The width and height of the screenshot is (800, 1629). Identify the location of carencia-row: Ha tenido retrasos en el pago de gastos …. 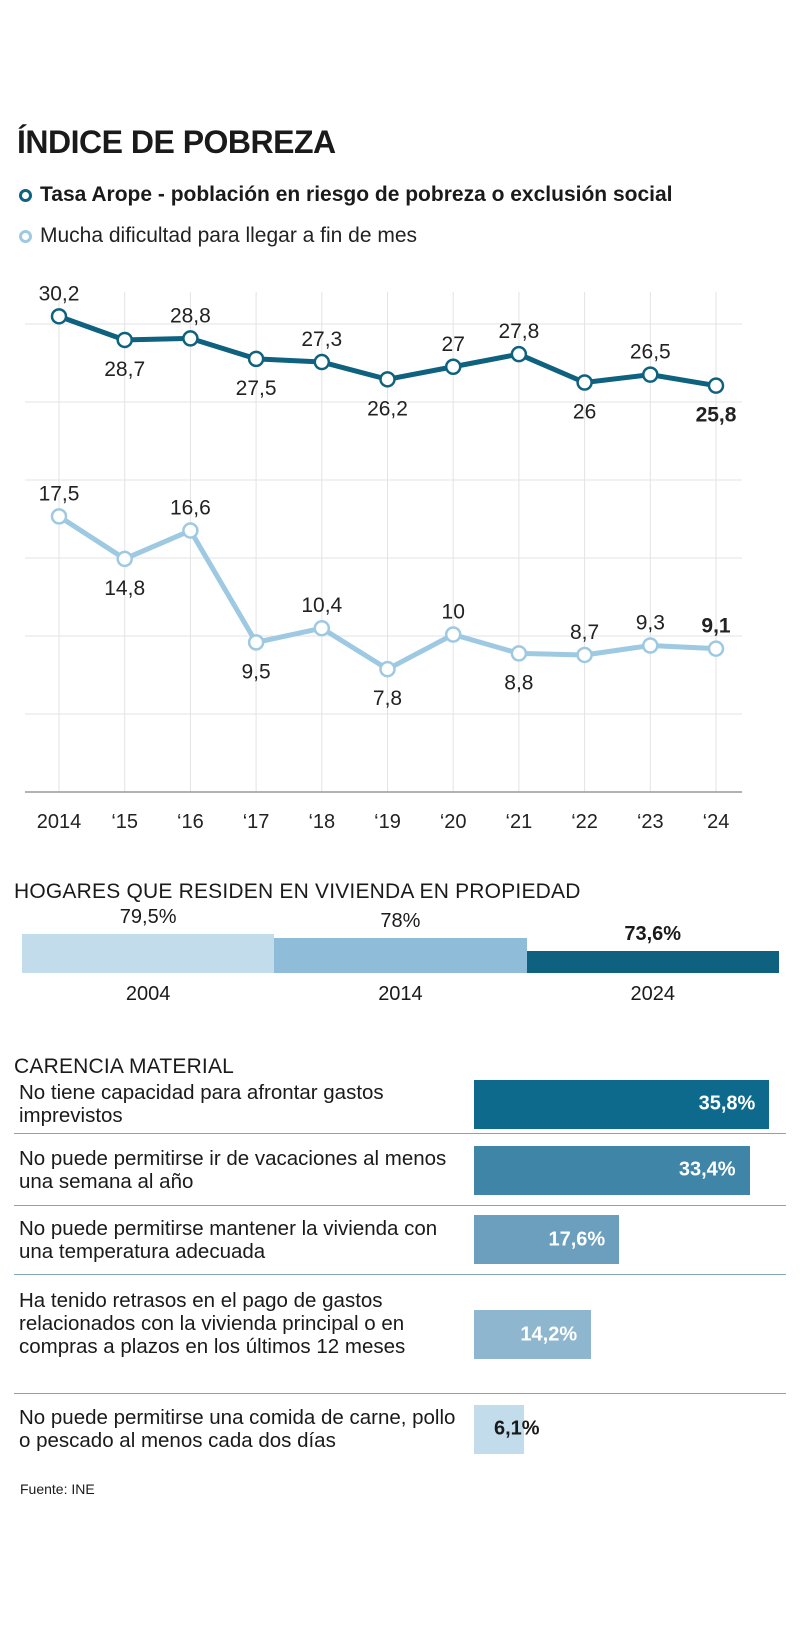
(400, 1335).